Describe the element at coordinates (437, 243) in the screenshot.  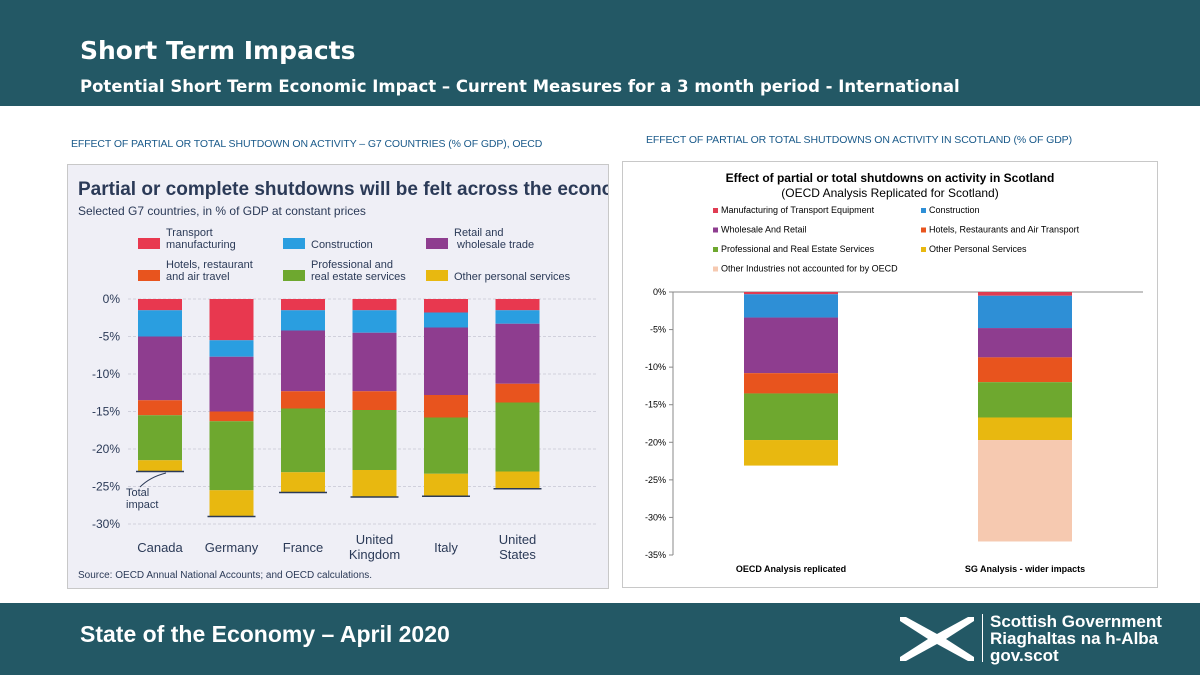
I see `legend-swatch-retail-and-wholesale-trade` at that location.